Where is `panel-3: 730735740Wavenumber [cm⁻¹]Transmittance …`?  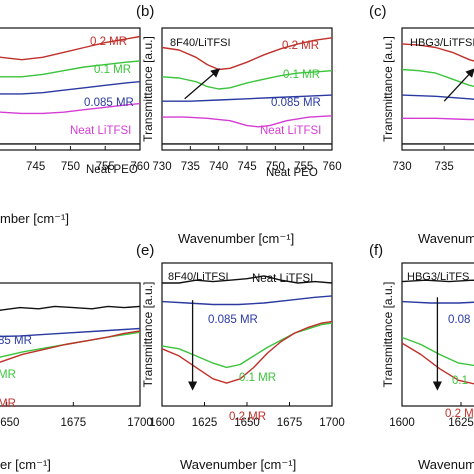
panel-3: 730735740Wavenumber [cm⁻¹]Transmittance … is located at coordinates (421, 124).